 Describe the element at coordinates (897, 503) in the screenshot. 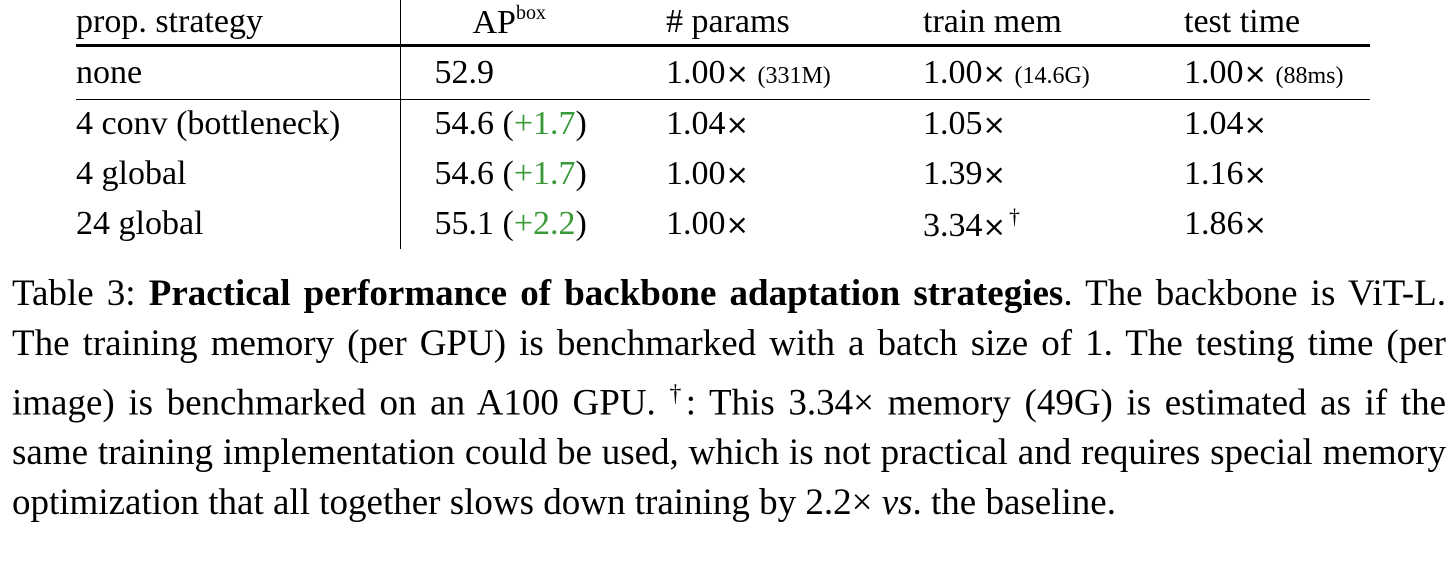

I see `caption-vs: vs` at that location.